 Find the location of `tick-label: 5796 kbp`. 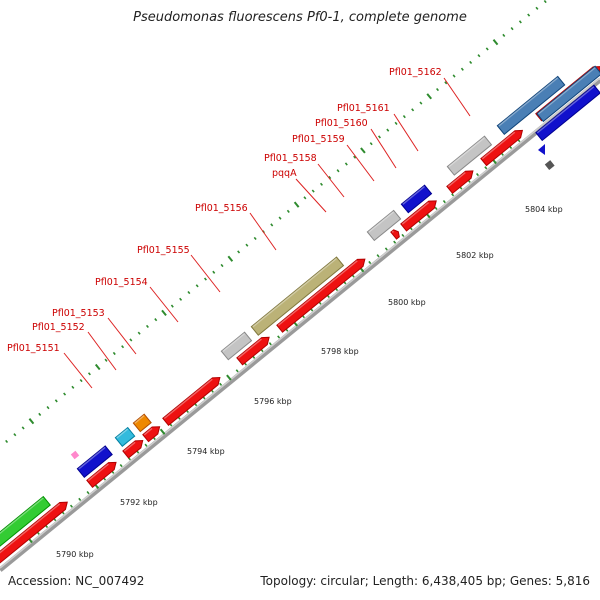

tick-label: 5796 kbp is located at coordinates (273, 401).